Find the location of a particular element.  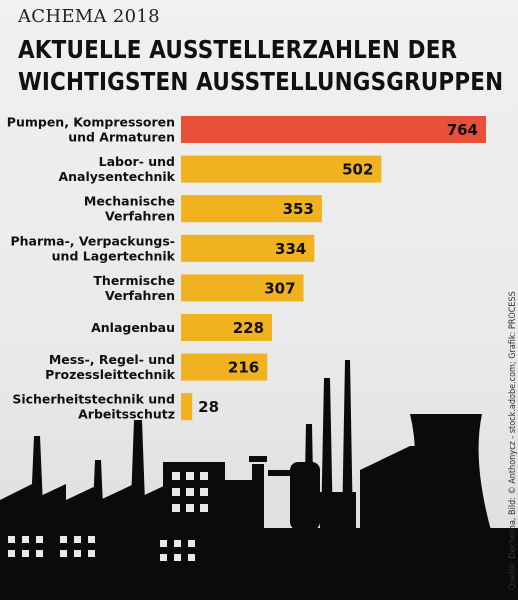

bar-category-label: Anlagenbau is located at coordinates (133, 327).